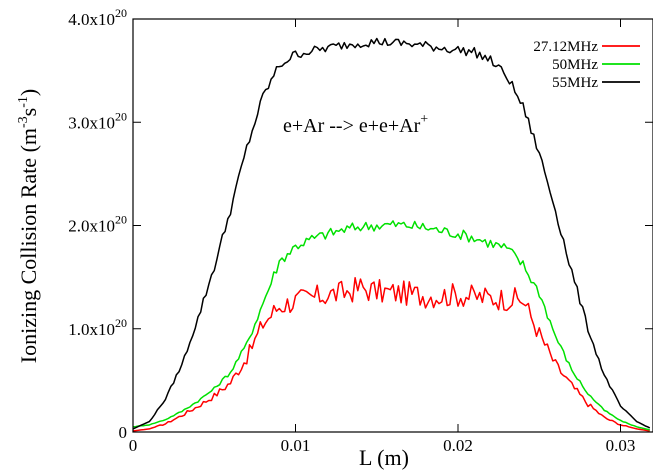  What do you see at coordinates (133, 445) in the screenshot?
I see `x-tick-label: 0` at bounding box center [133, 445].